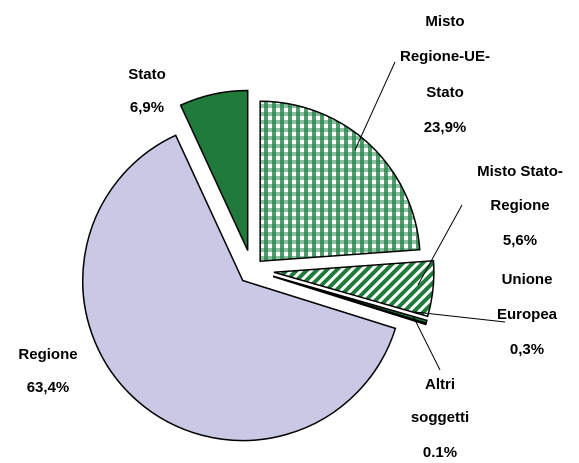 The width and height of the screenshot is (579, 463). Describe the element at coordinates (527, 279) in the screenshot. I see `slice-label: Unione` at that location.